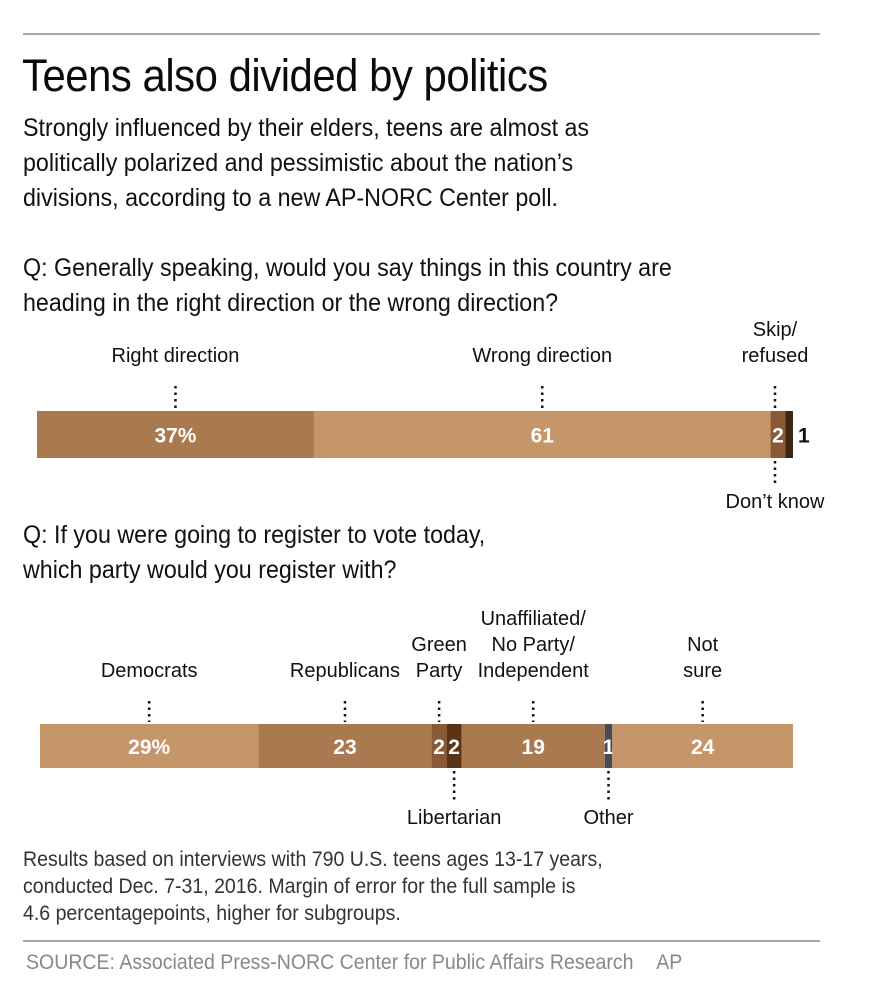 The image size is (885, 999). What do you see at coordinates (439, 671) in the screenshot?
I see `category-label-green-party: Party` at bounding box center [439, 671].